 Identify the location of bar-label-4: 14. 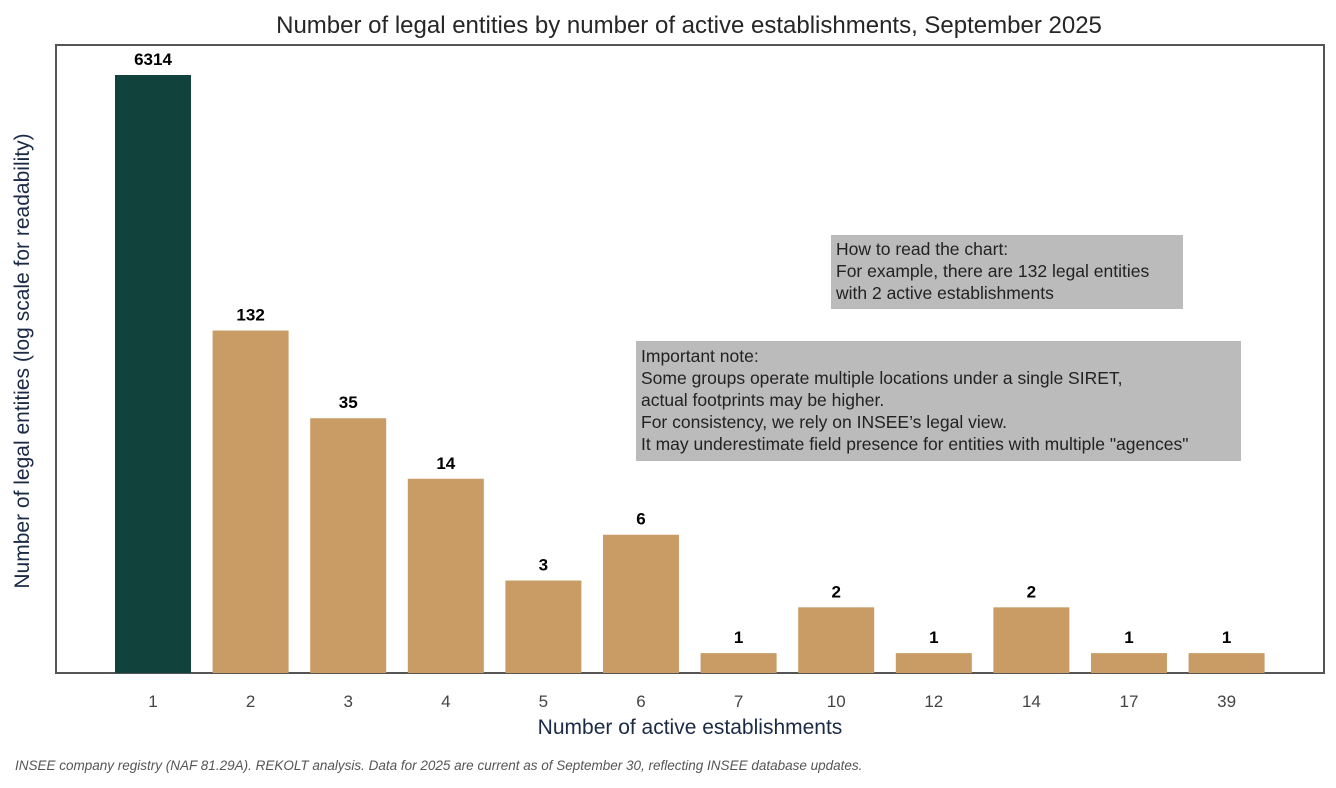
(445, 463).